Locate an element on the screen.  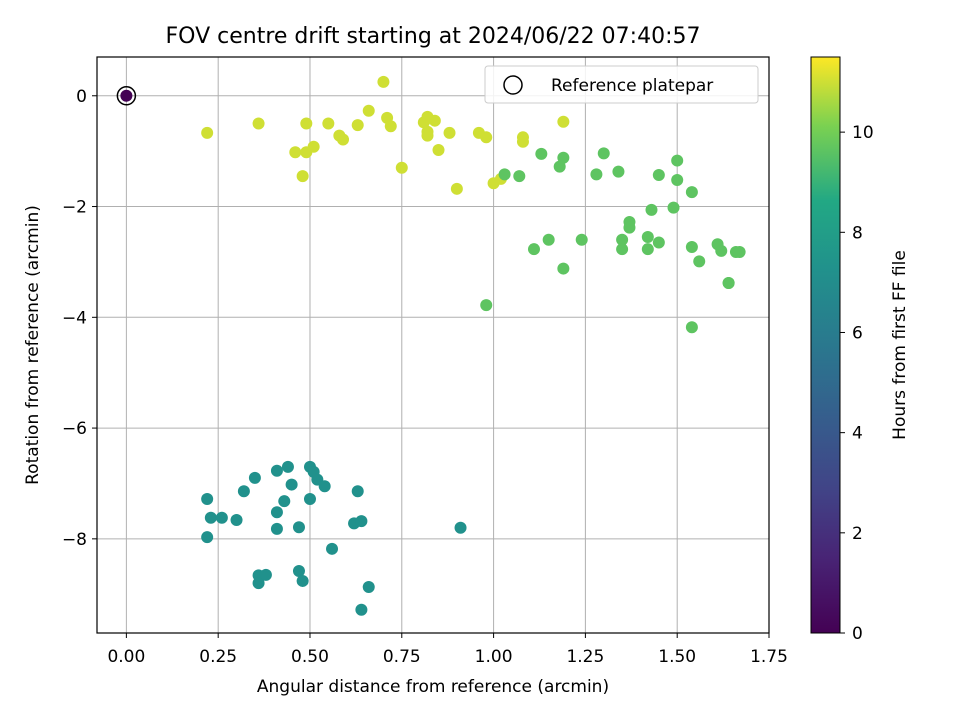
y-tick-label: −6 is located at coordinates (74, 429).